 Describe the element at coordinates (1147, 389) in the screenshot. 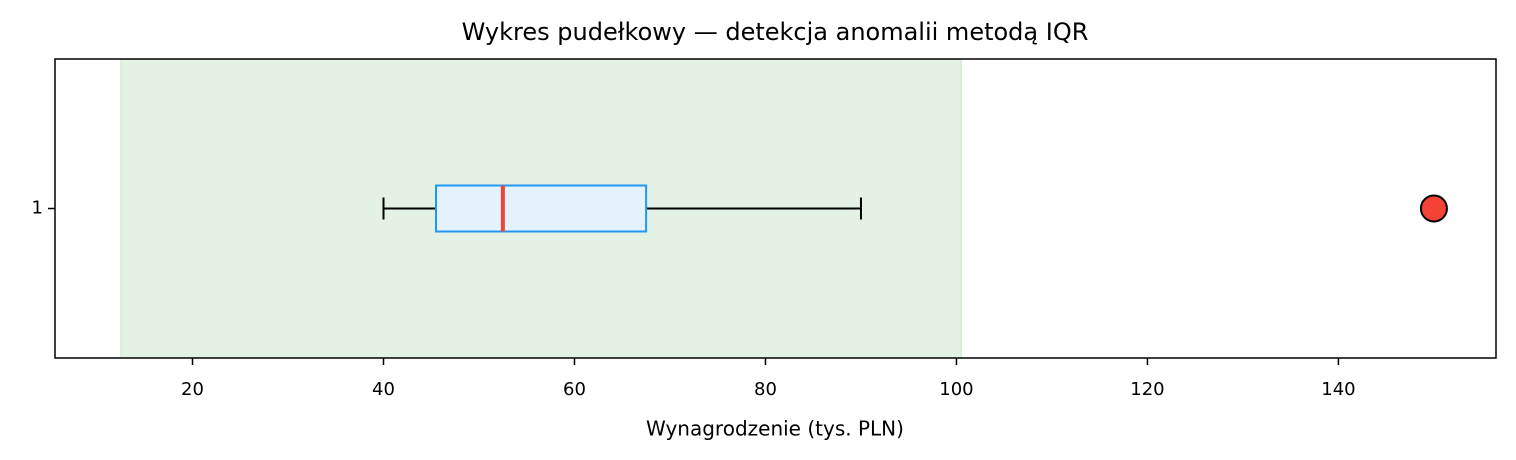

I see `x-tick-label: 120` at that location.